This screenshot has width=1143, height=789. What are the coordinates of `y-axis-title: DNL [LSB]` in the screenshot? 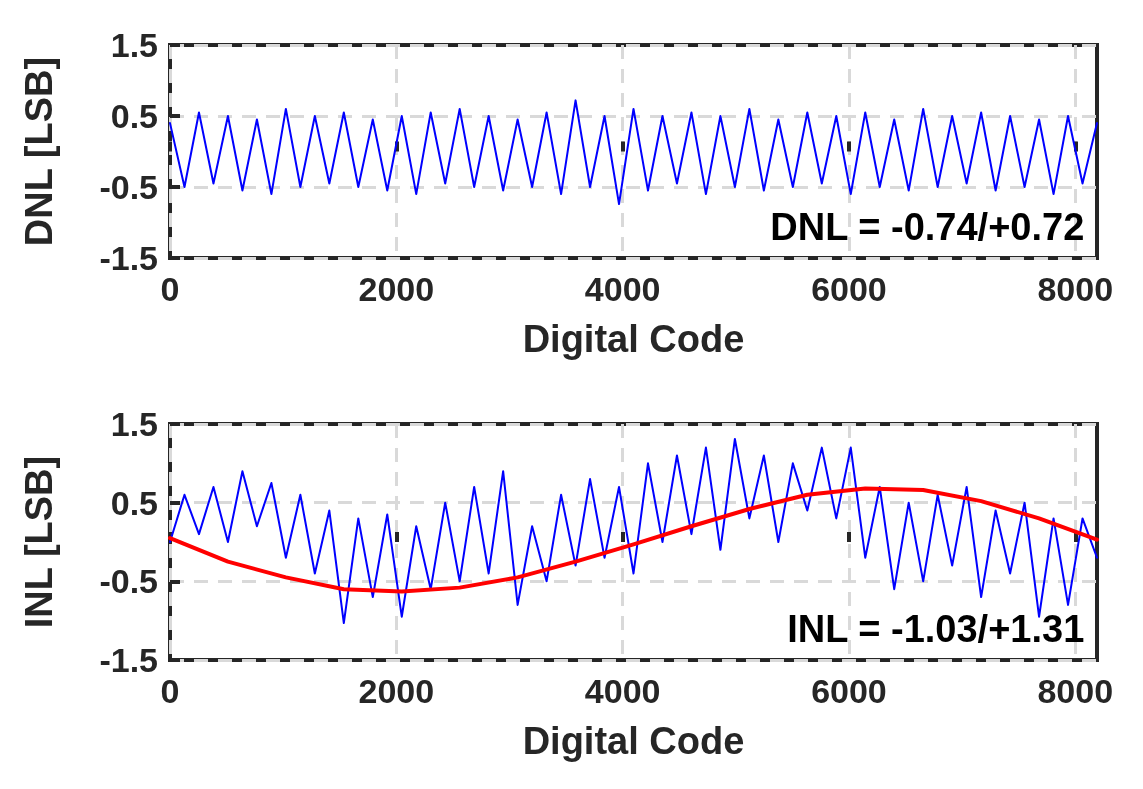 It's located at (39, 151).